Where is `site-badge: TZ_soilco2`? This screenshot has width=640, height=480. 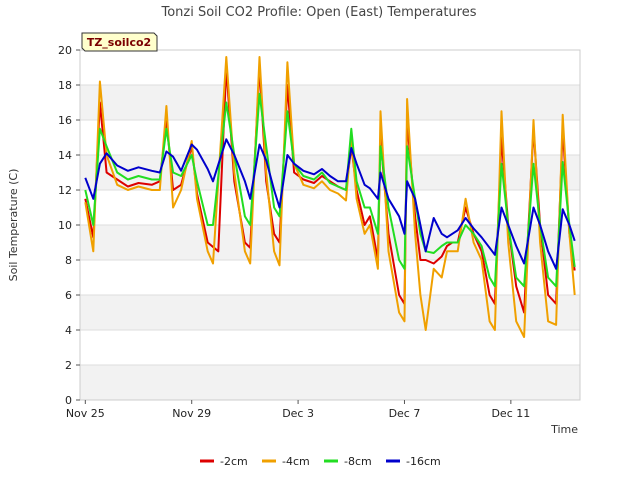 site-badge: TZ_soilco2 is located at coordinates (119, 42).